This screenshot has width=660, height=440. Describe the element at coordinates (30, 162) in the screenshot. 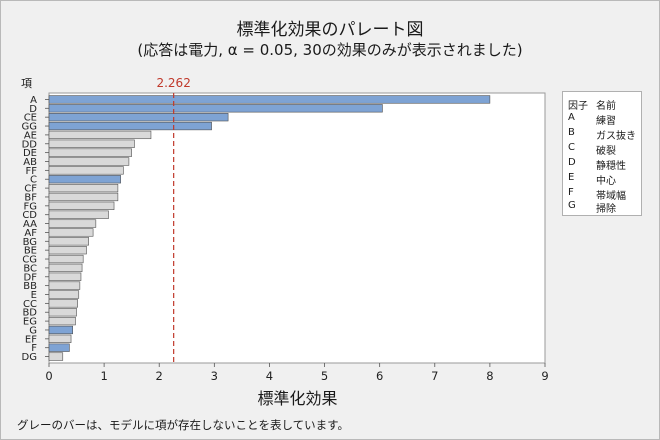

I see `y-tick-label: AB` at that location.